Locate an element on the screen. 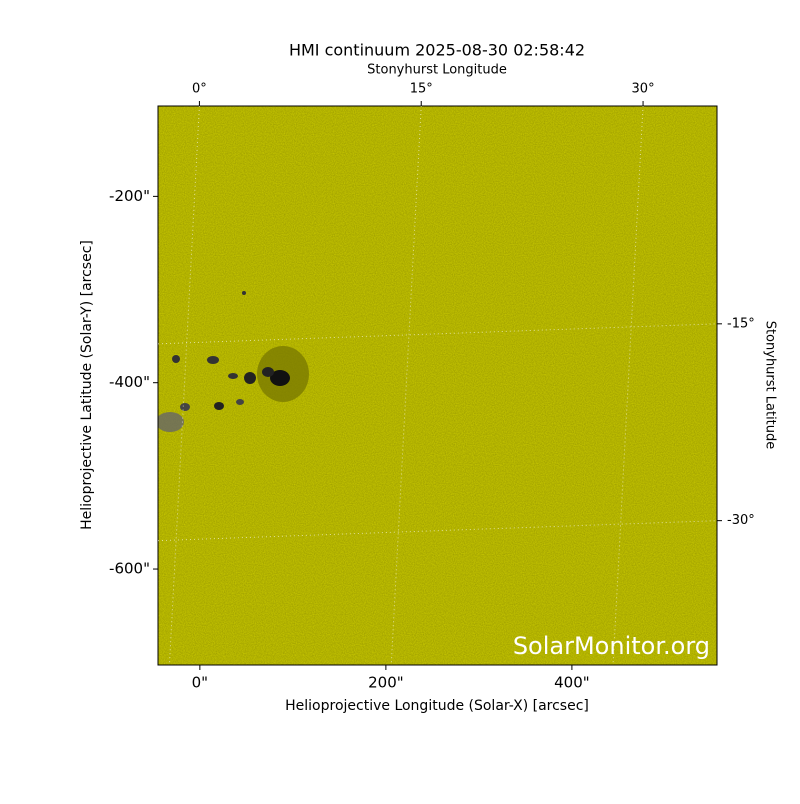 The image size is (800, 804). x2-axis-label: Stonyhurst Longitude is located at coordinates (437, 70).